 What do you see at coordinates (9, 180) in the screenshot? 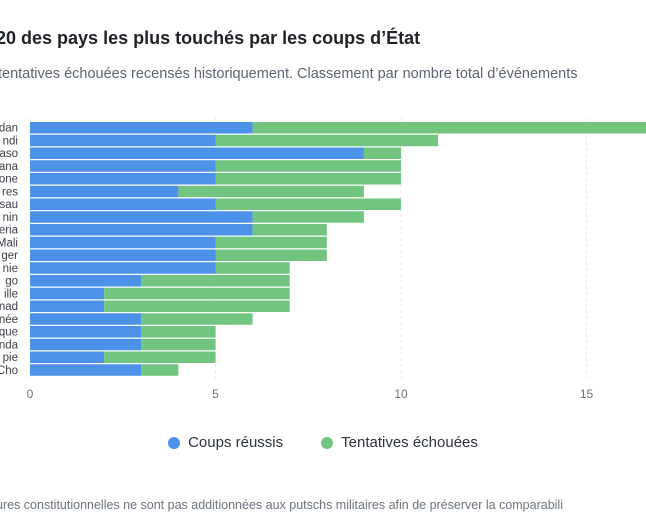
I see `category-label: one` at bounding box center [9, 180].